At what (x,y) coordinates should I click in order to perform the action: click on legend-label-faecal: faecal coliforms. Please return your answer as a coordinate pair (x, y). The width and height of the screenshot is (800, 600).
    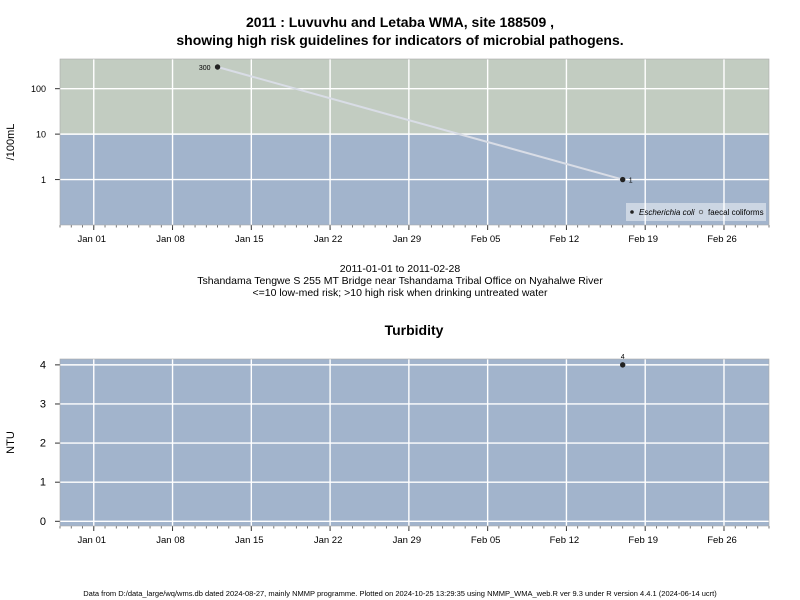
    Looking at the image, I should click on (736, 212).